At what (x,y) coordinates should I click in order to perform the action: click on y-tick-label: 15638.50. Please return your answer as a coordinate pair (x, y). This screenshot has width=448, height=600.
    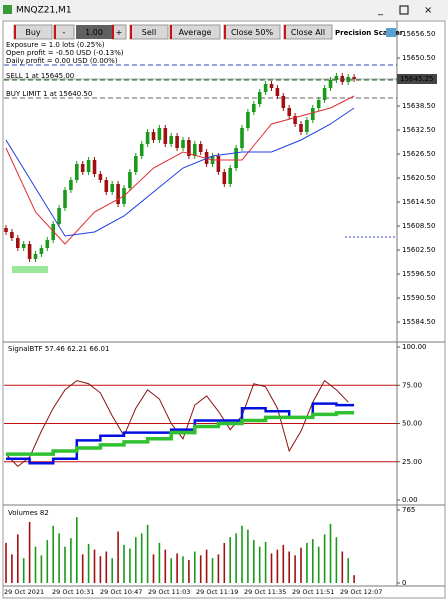
    Looking at the image, I should click on (418, 106).